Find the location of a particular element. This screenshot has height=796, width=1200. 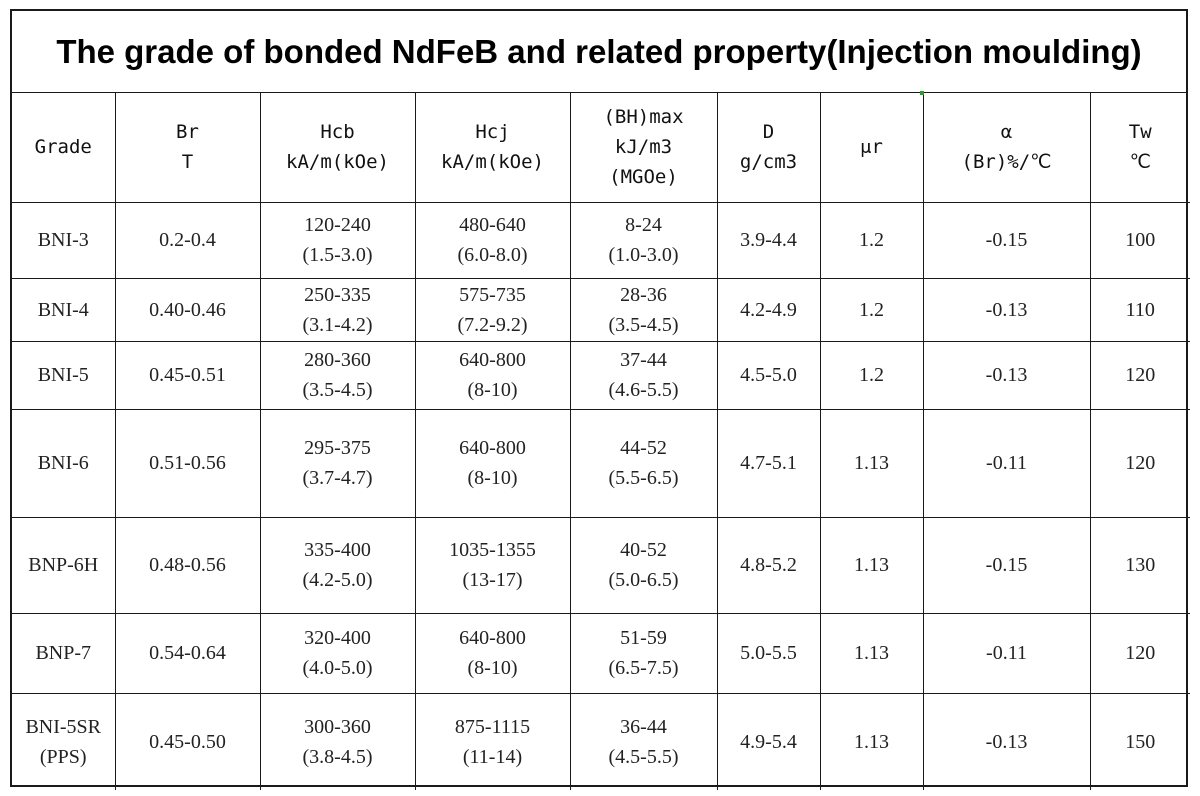

cell-value: 875-1115 is located at coordinates (492, 726).